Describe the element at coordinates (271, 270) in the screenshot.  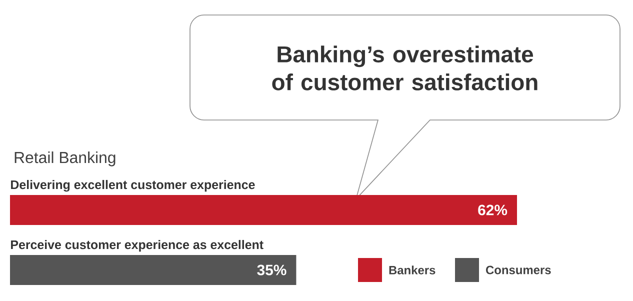
I see `data-label: 35%` at that location.